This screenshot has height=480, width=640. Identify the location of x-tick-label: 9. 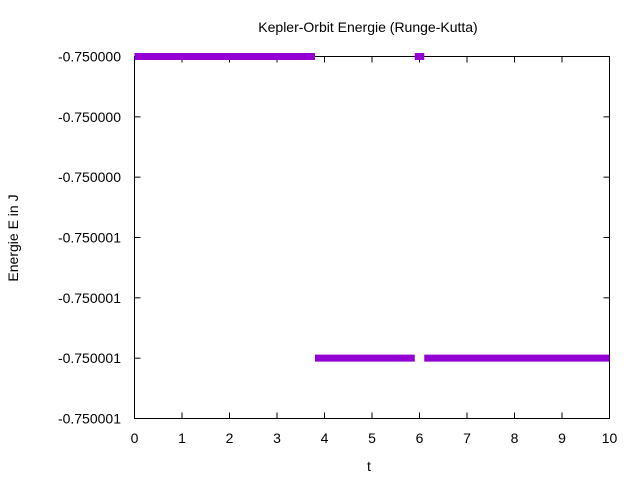
(562, 438).